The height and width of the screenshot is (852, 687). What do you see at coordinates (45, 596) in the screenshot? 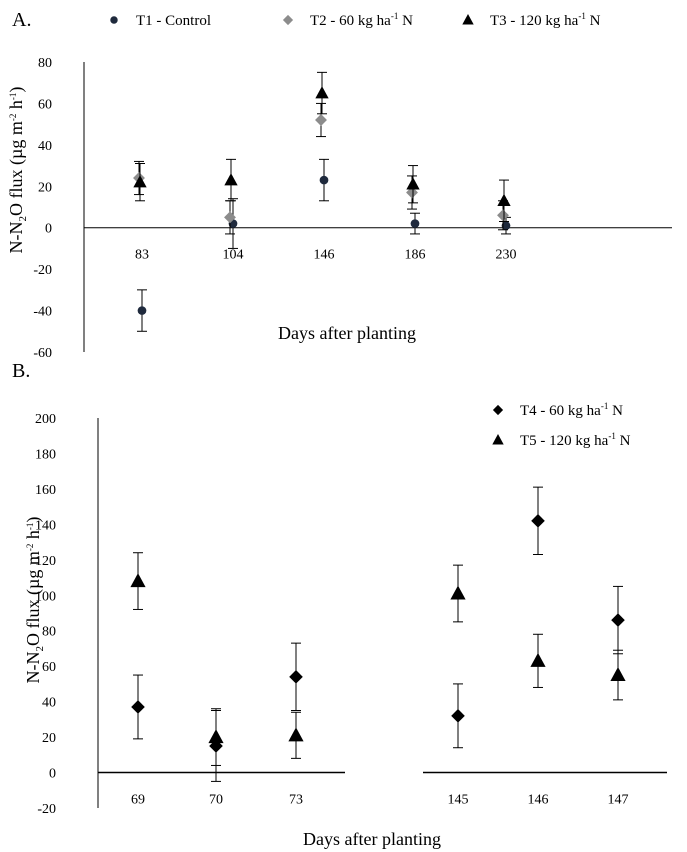
I see `panel-b-y-tick-label: 100` at bounding box center [45, 596].